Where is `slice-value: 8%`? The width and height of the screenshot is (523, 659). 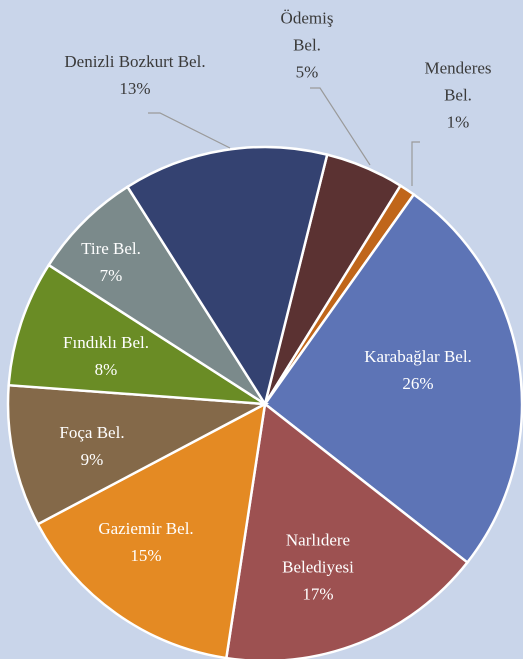
slice-value: 8% is located at coordinates (106, 369).